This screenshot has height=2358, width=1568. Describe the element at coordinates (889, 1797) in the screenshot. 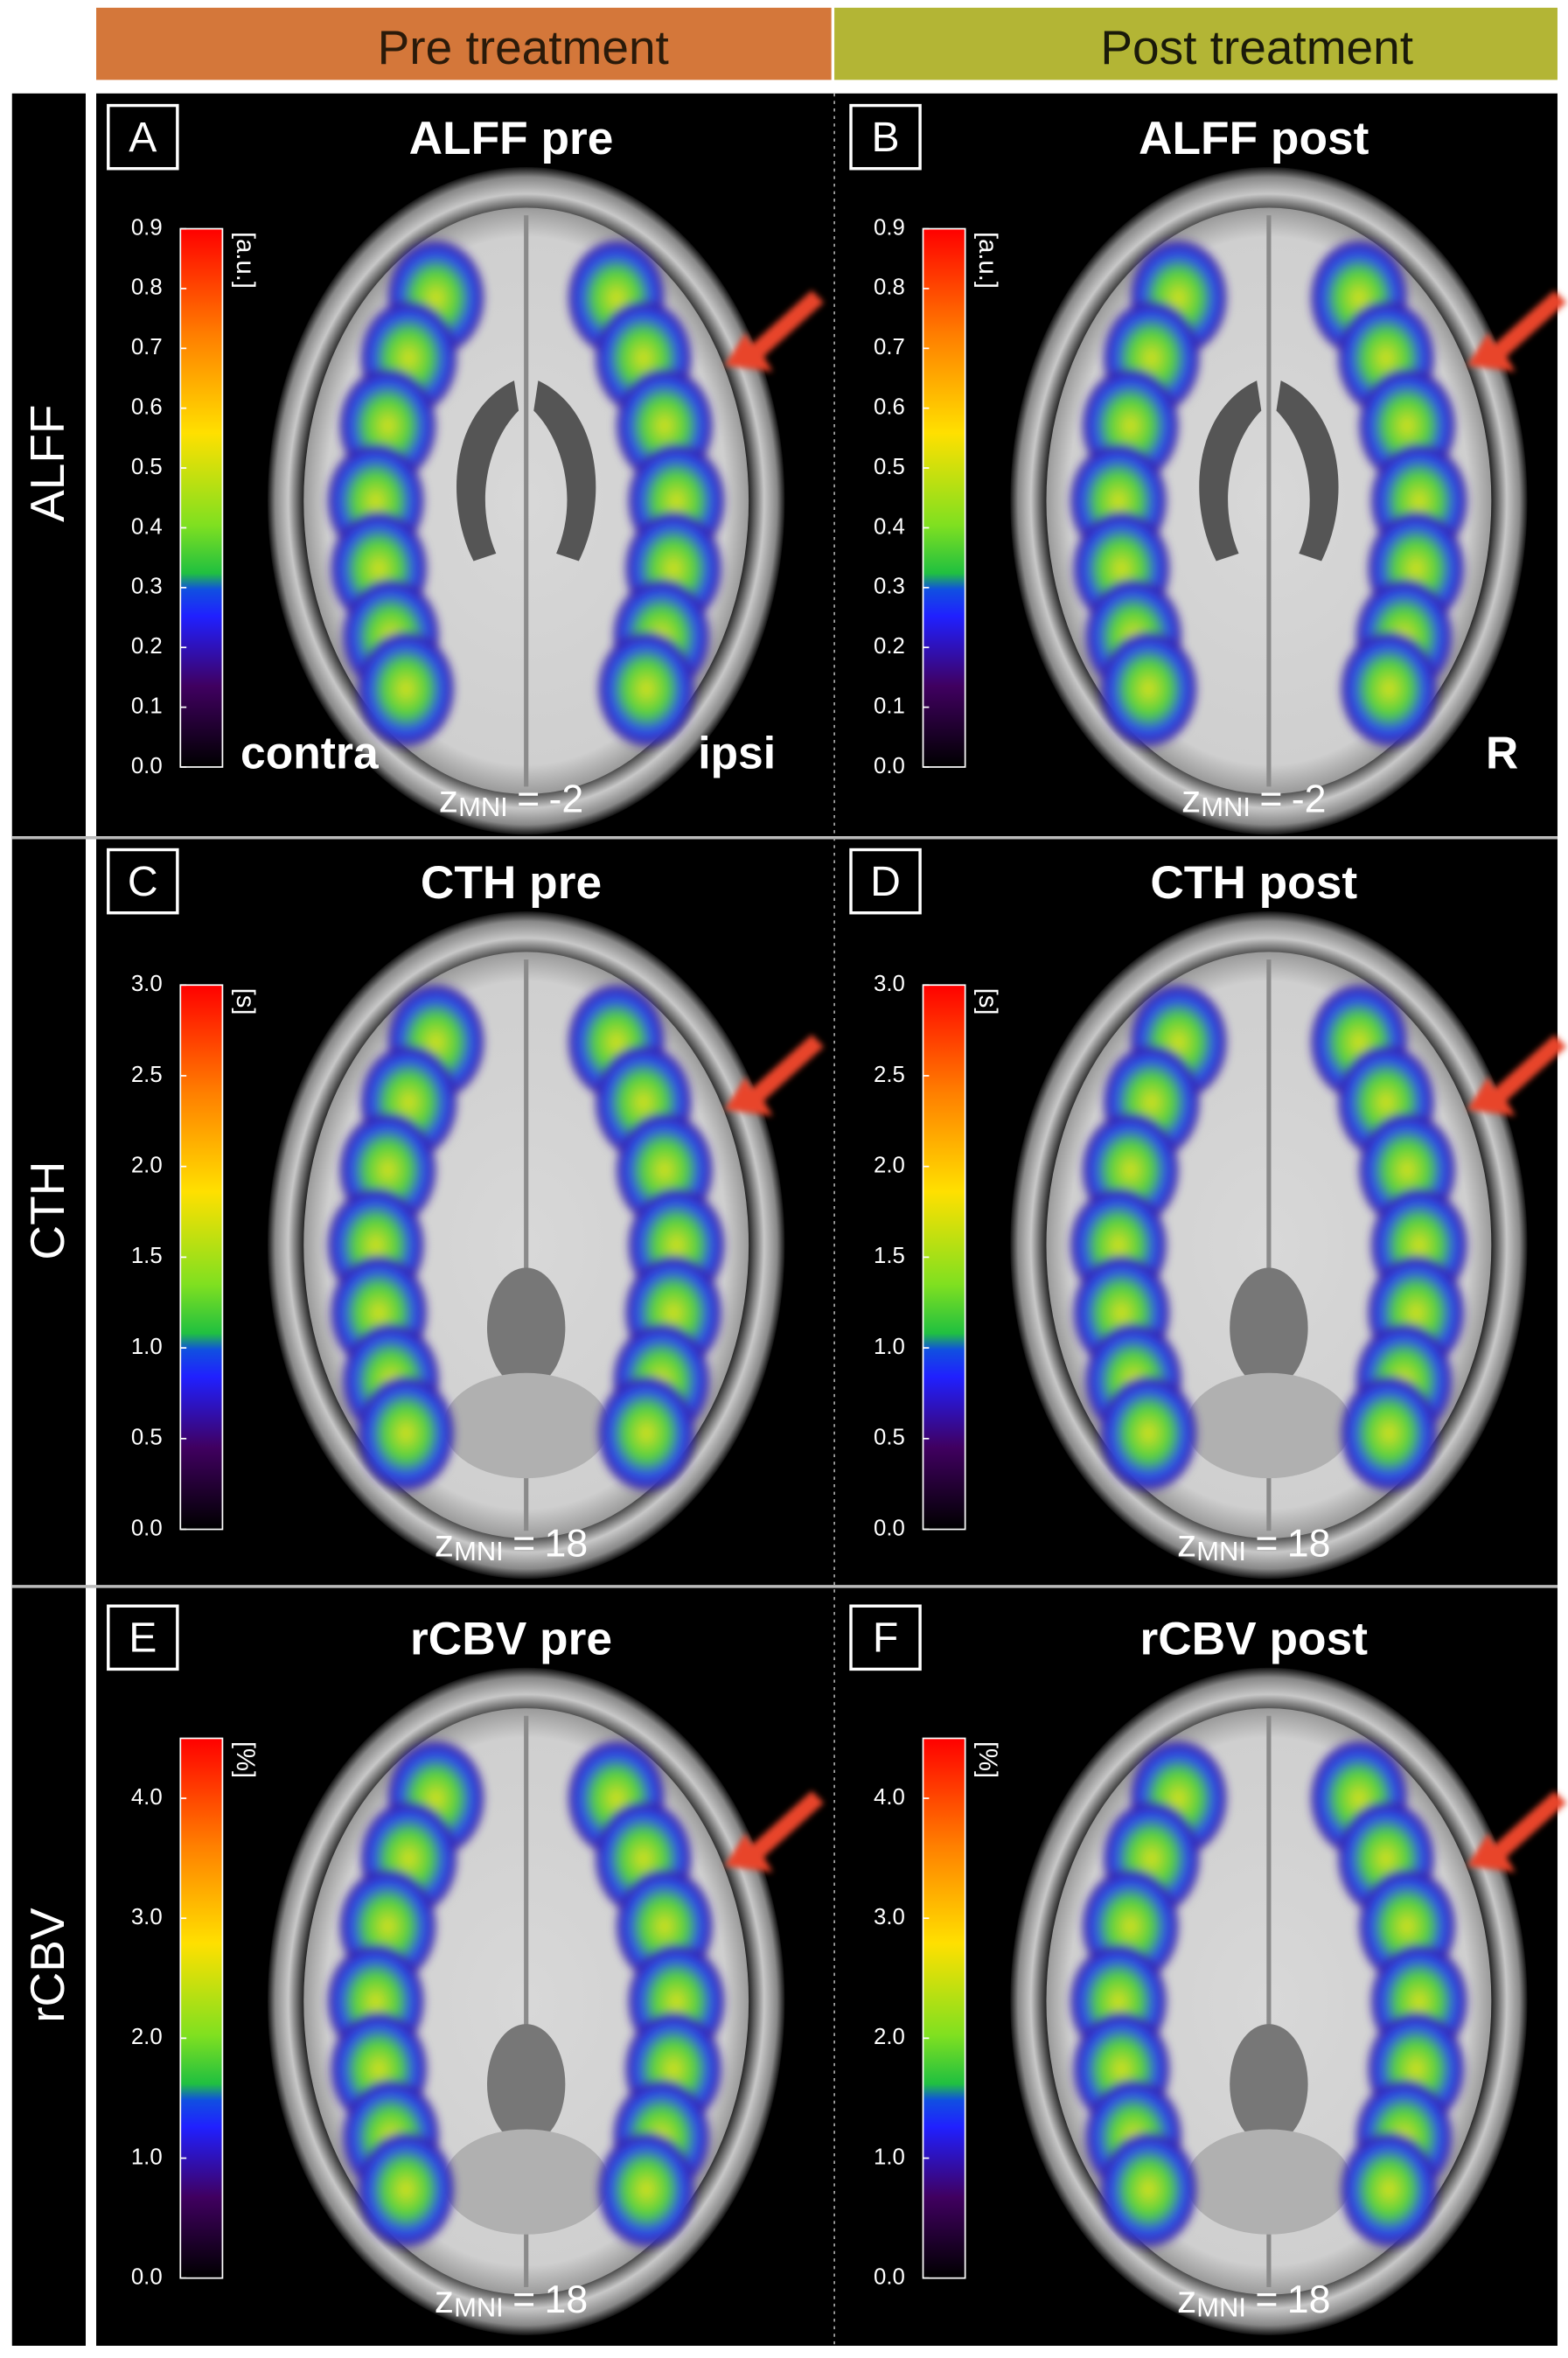

I see `colorbar-tick-label: 4.0` at that location.